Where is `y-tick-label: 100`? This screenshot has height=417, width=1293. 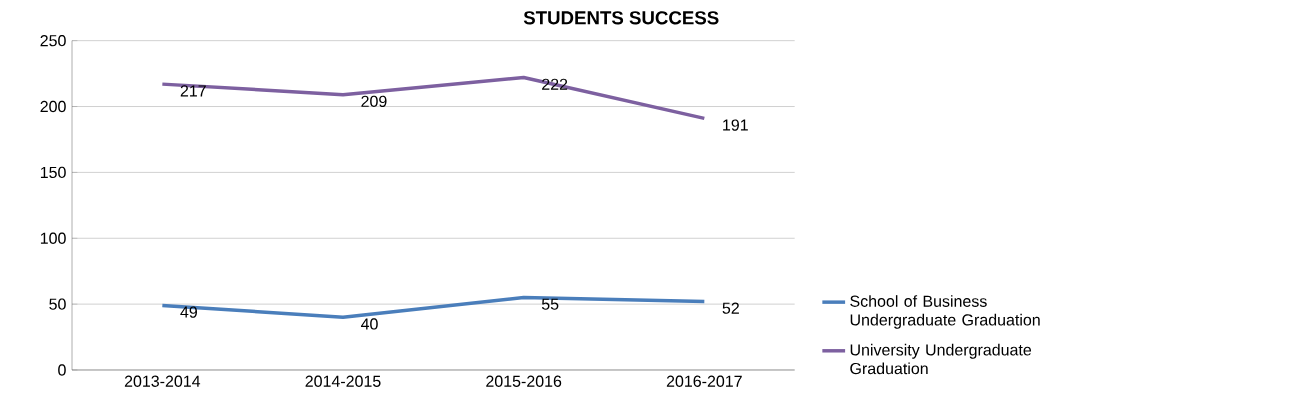
y-tick-label: 100 is located at coordinates (53, 238).